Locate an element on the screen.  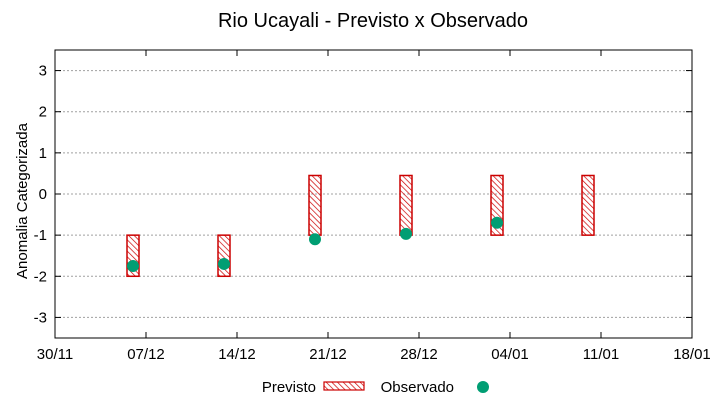
legend-label-previsto: Previsto is located at coordinates (289, 387).